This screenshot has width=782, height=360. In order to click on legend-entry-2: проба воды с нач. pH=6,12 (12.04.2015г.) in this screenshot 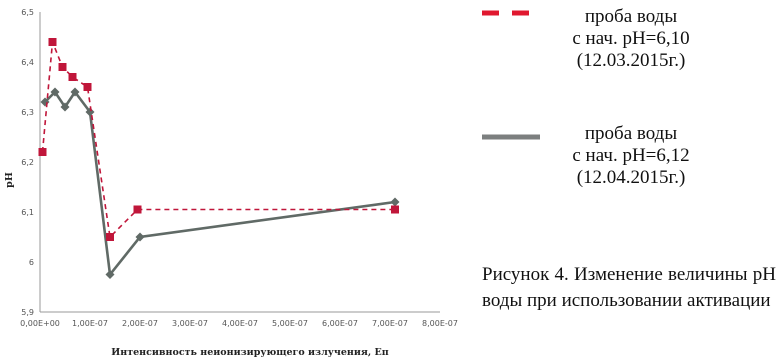, I will do `click(631, 155)`.